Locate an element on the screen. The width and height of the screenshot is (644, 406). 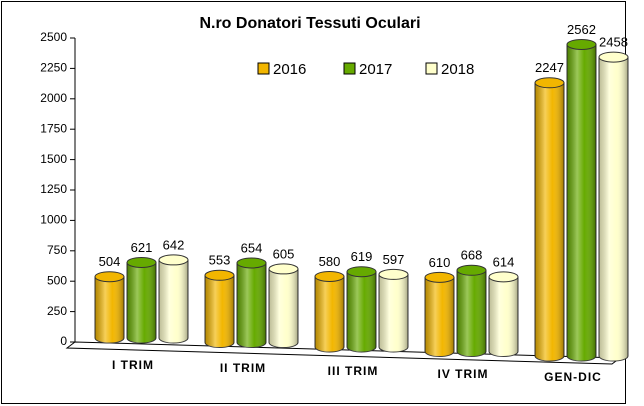
value-label: 504 is located at coordinates (110, 261).